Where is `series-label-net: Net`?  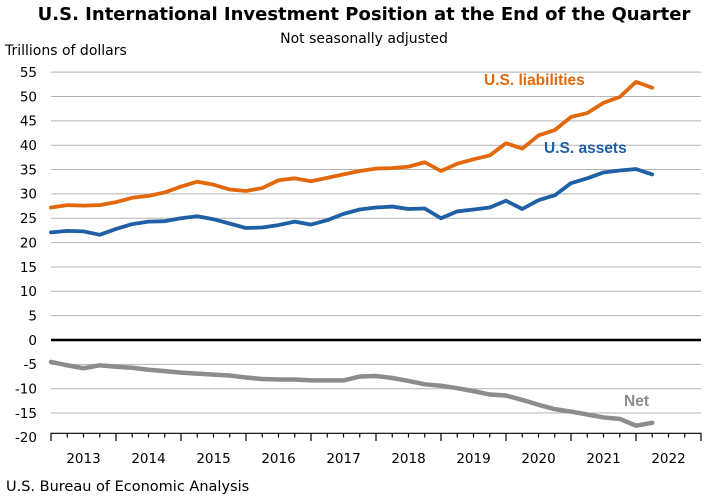 series-label-net: Net is located at coordinates (636, 401).